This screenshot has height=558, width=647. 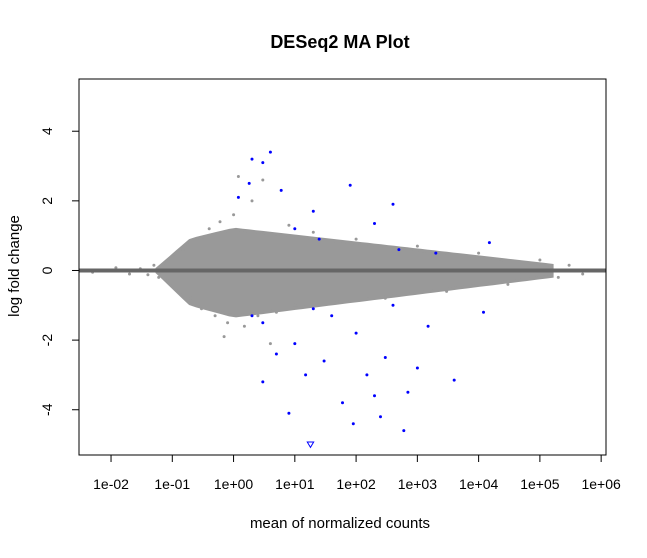 What do you see at coordinates (111, 484) in the screenshot?
I see `x-tick-label: 1e-02` at bounding box center [111, 484].